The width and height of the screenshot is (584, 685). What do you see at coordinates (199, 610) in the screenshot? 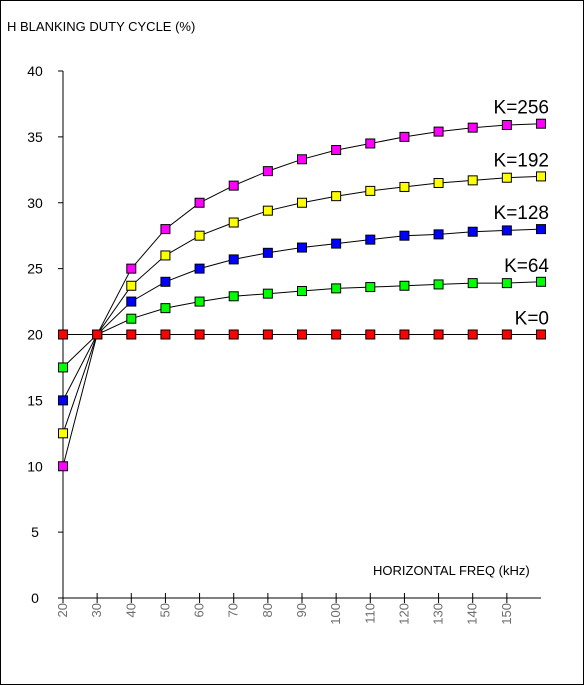
I see `x-tick-label: 60` at bounding box center [199, 610].